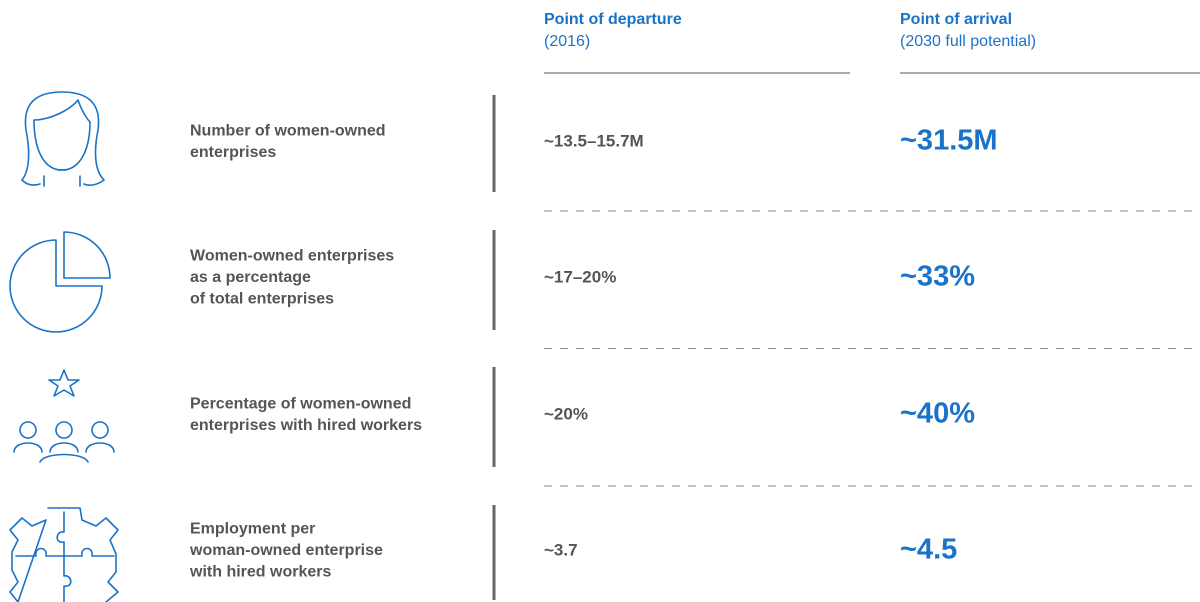 The image size is (1200, 602). What do you see at coordinates (567, 41) in the screenshot?
I see `header-subtitle: (2016)` at bounding box center [567, 41].